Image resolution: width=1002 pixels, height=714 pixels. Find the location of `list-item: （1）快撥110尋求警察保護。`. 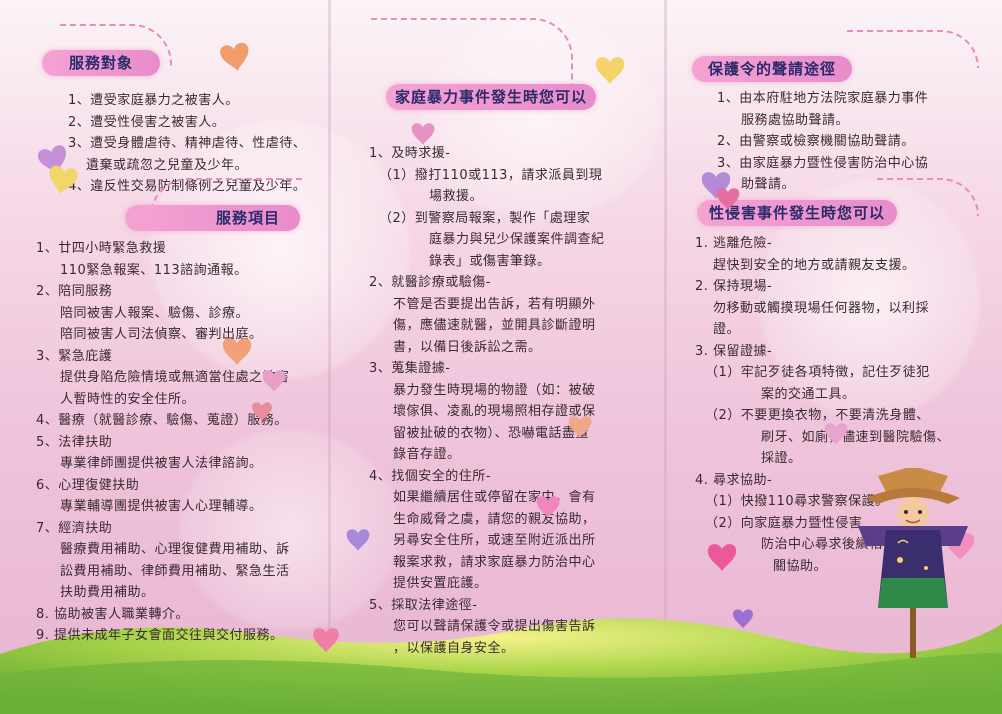

list-item: （1）快撥110尋求警察保護。 is located at coordinates (797, 501).